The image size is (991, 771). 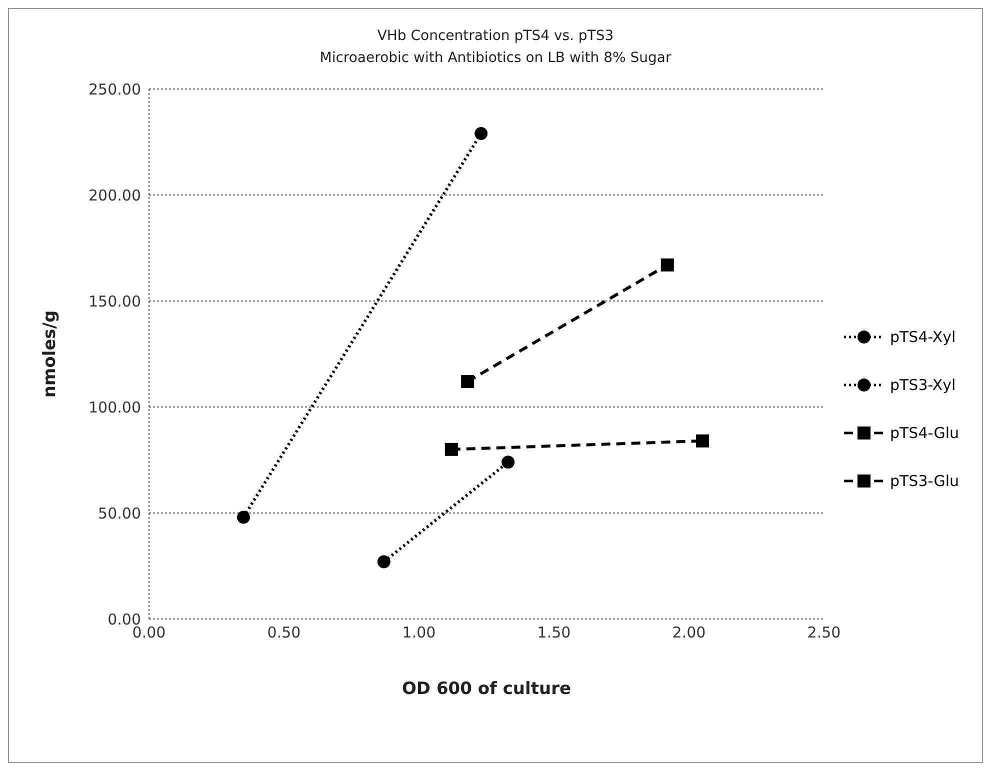 I want to click on legend-label: pTS4-Xyl, so click(x=923, y=337).